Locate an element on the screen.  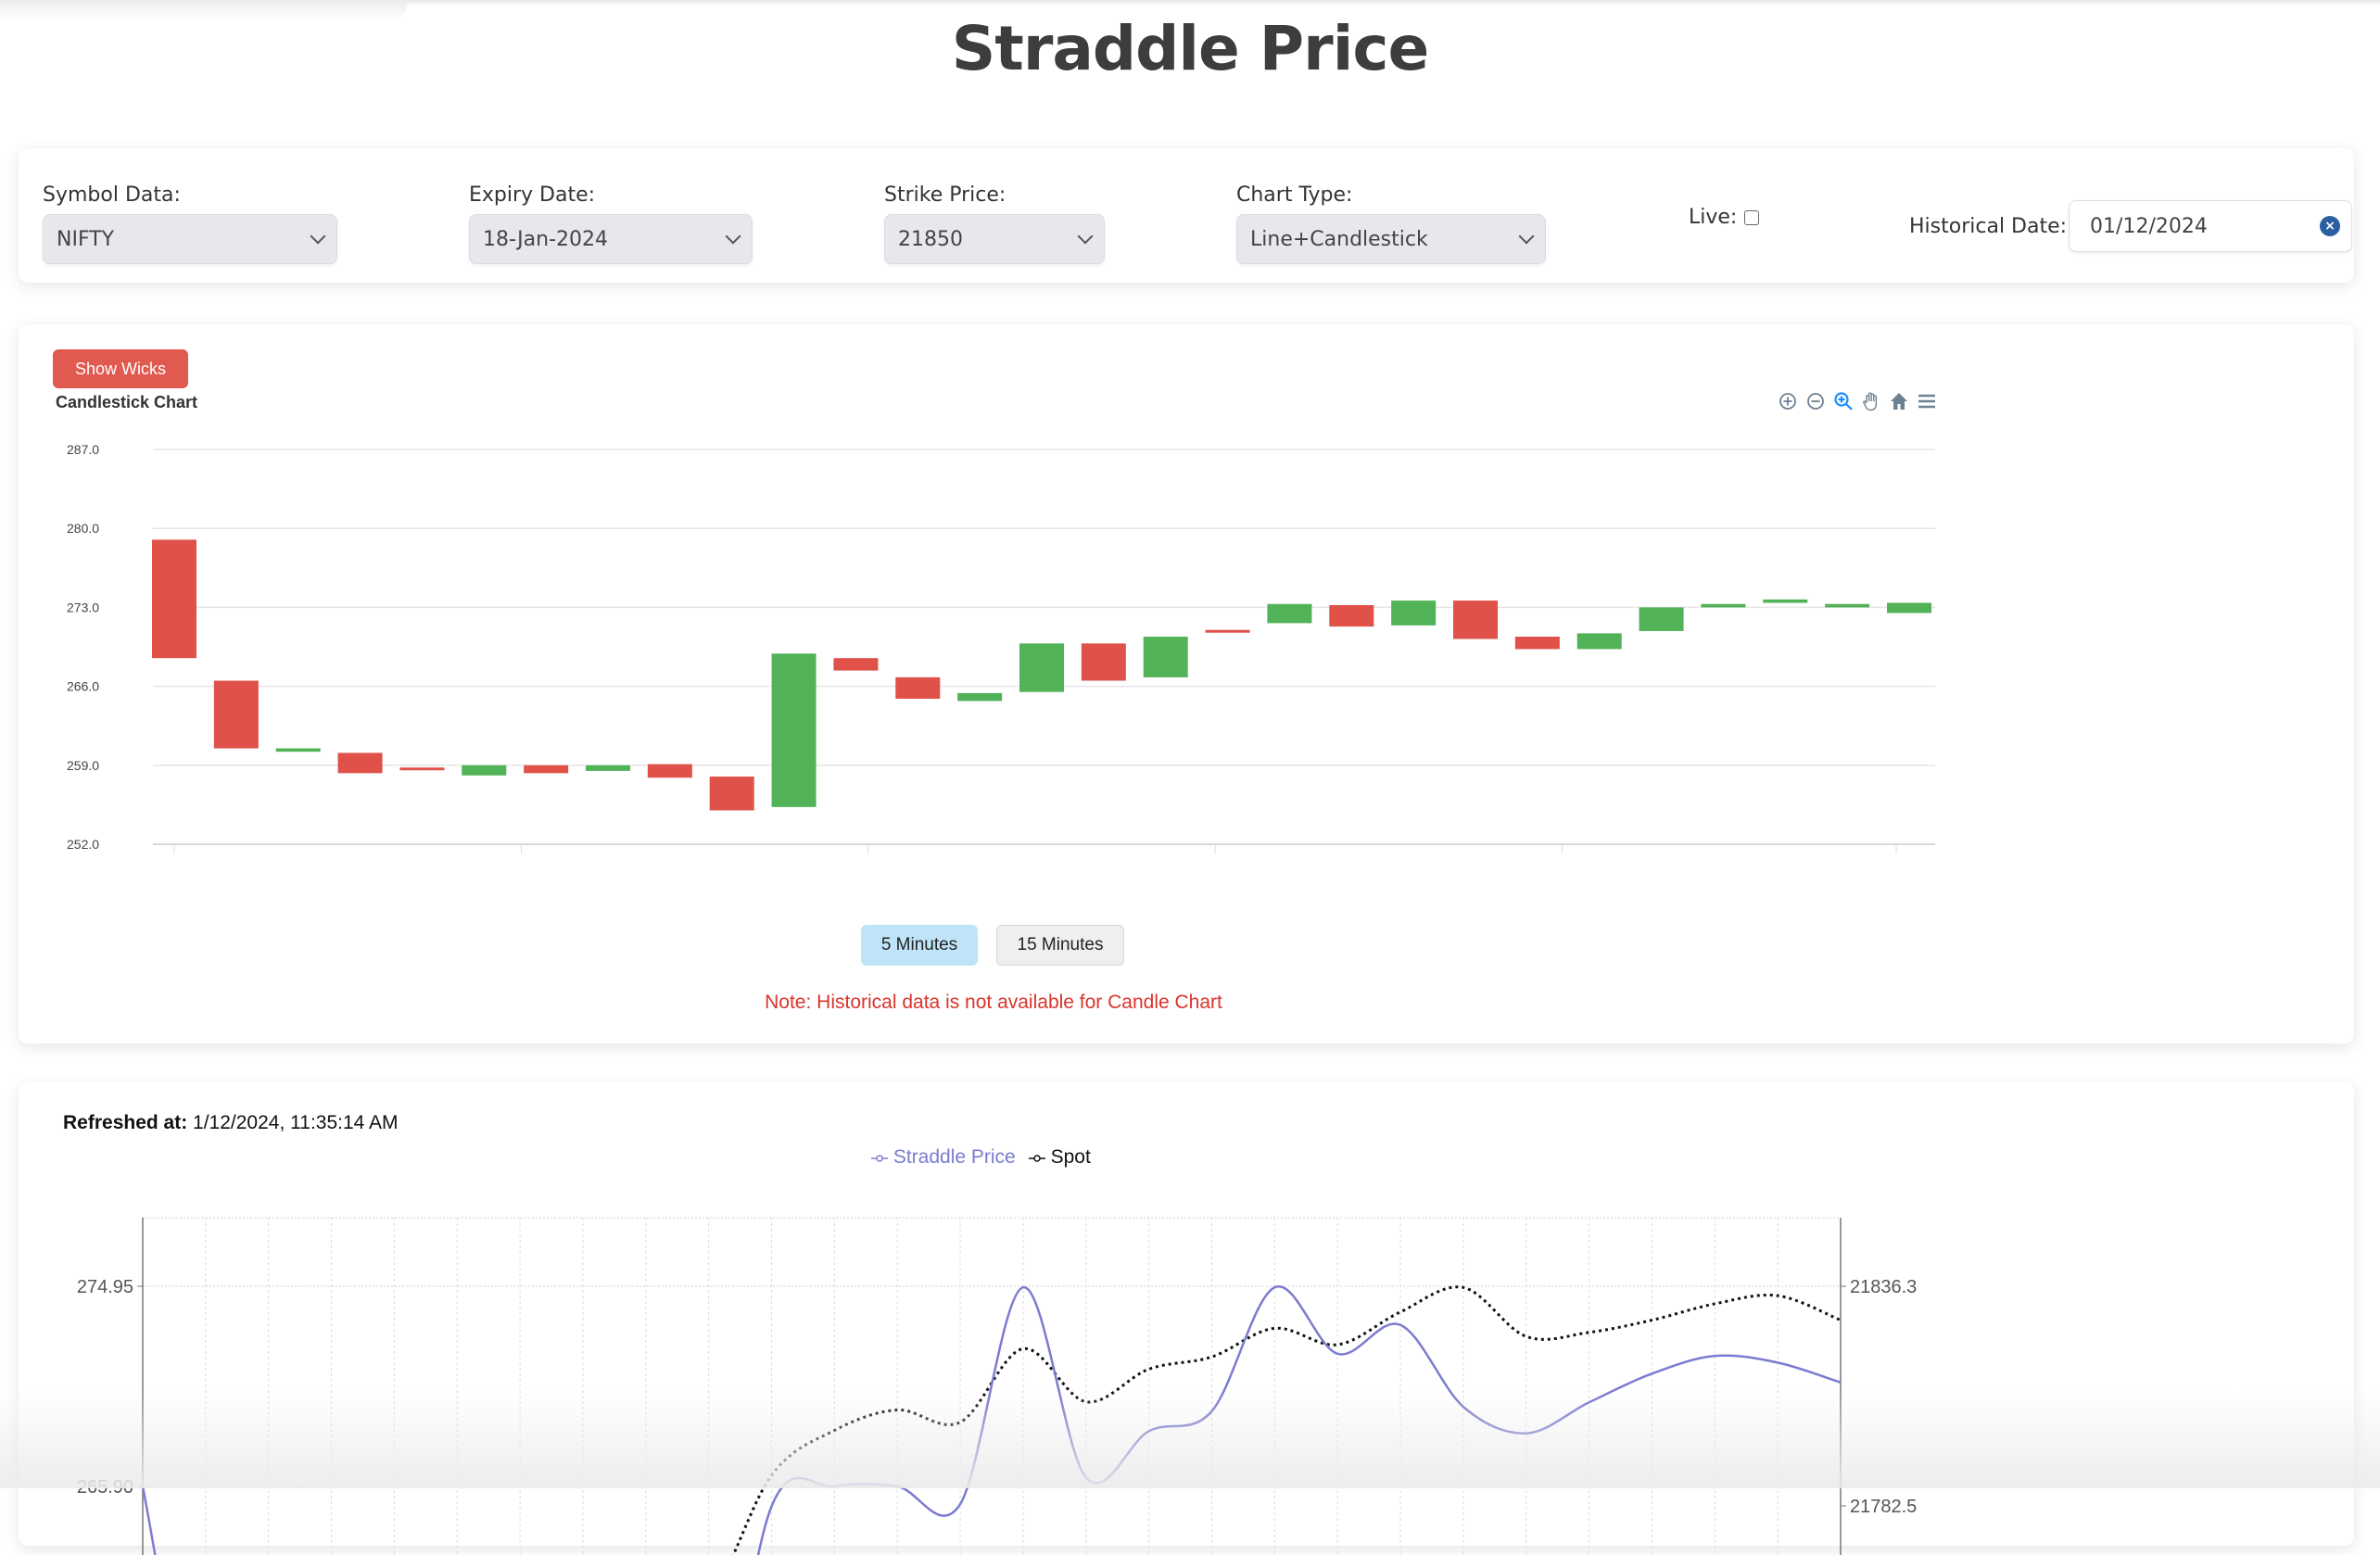
chart-type-value: Line+Candlestick is located at coordinates (1339, 239).